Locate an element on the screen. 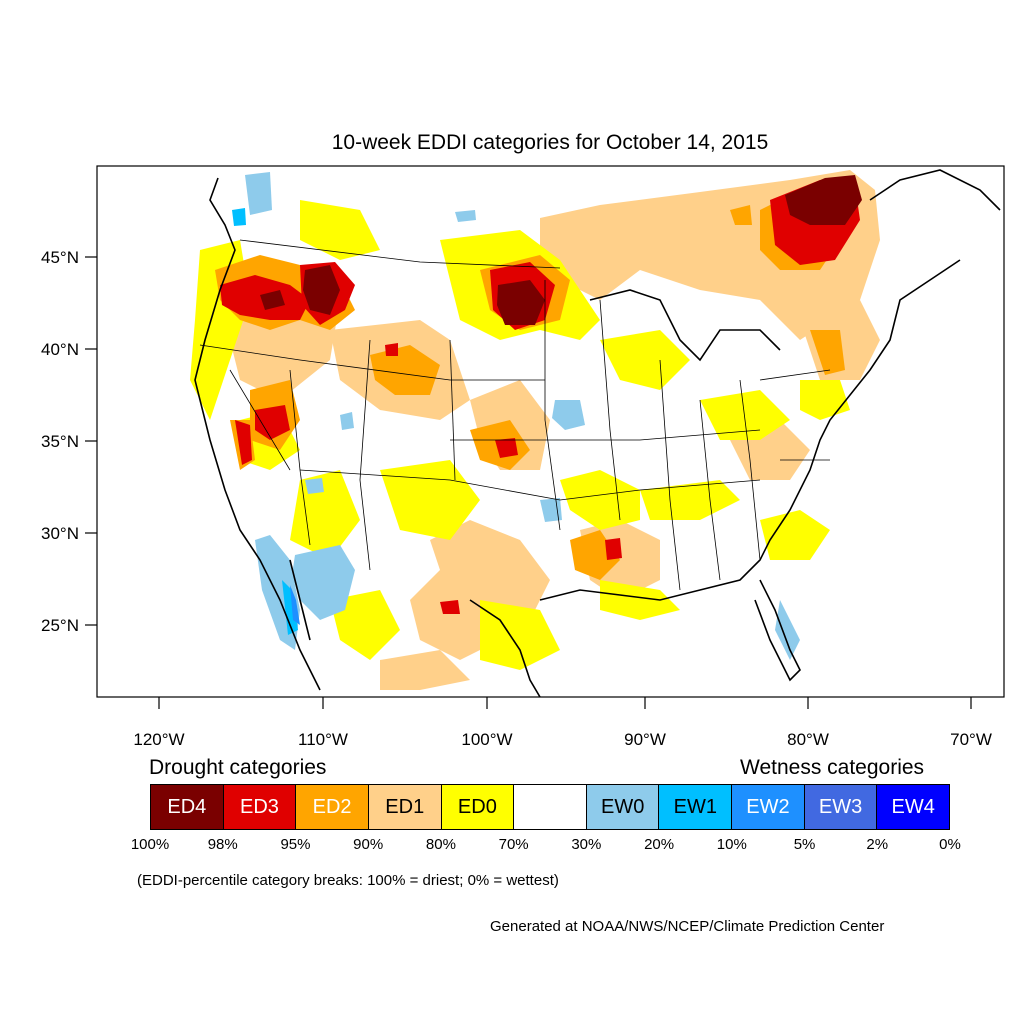  lat-label: 45°N is located at coordinates (60, 257).